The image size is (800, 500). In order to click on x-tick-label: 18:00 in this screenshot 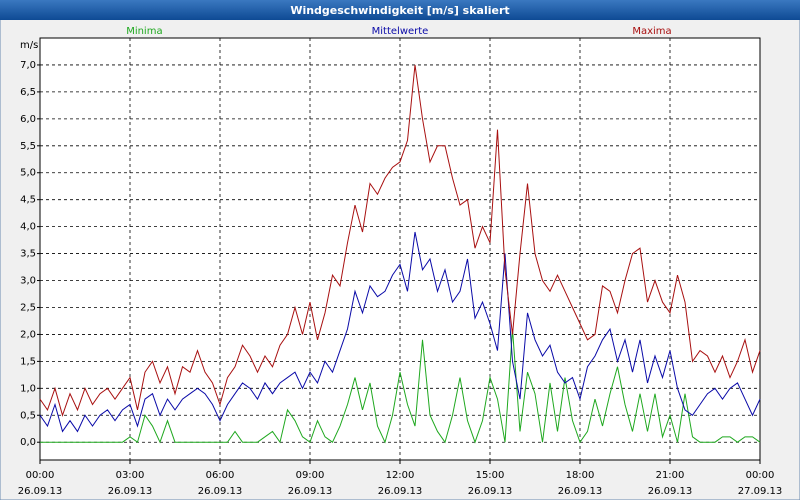, I will do `click(580, 475)`.